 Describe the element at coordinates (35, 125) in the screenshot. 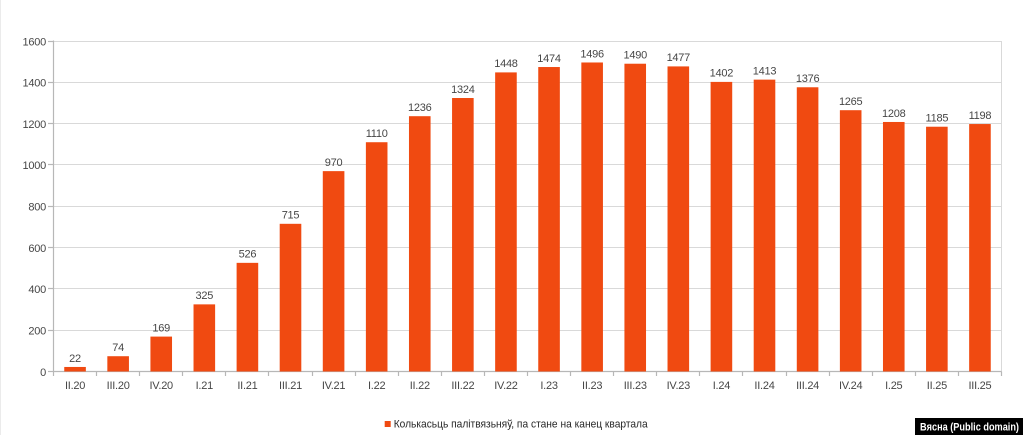

I see `svg-text: 1200` at that location.